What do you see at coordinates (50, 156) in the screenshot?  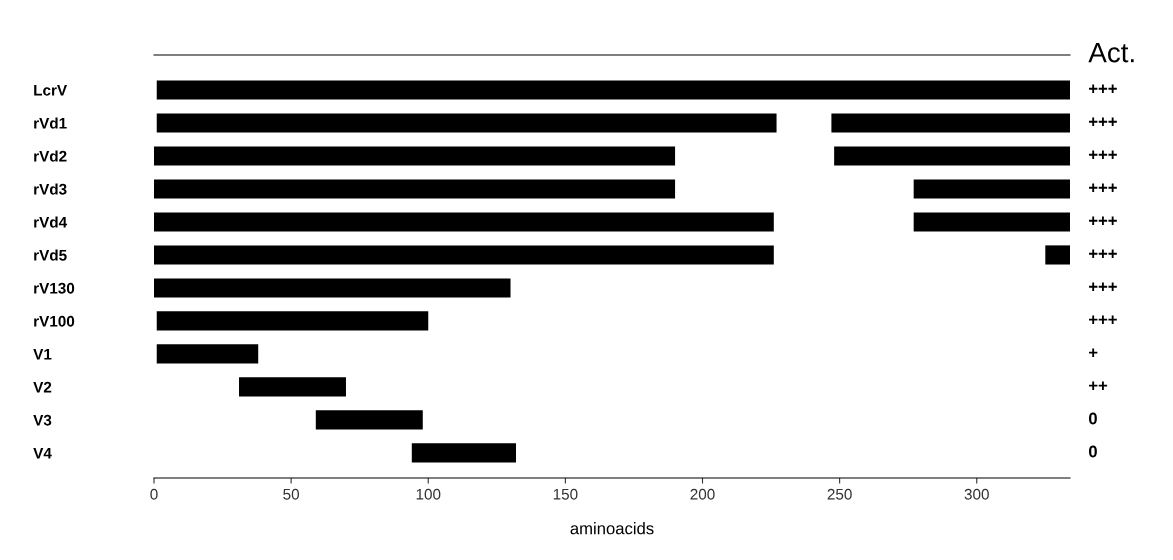 I see `y-tick-label: rVd2` at bounding box center [50, 156].